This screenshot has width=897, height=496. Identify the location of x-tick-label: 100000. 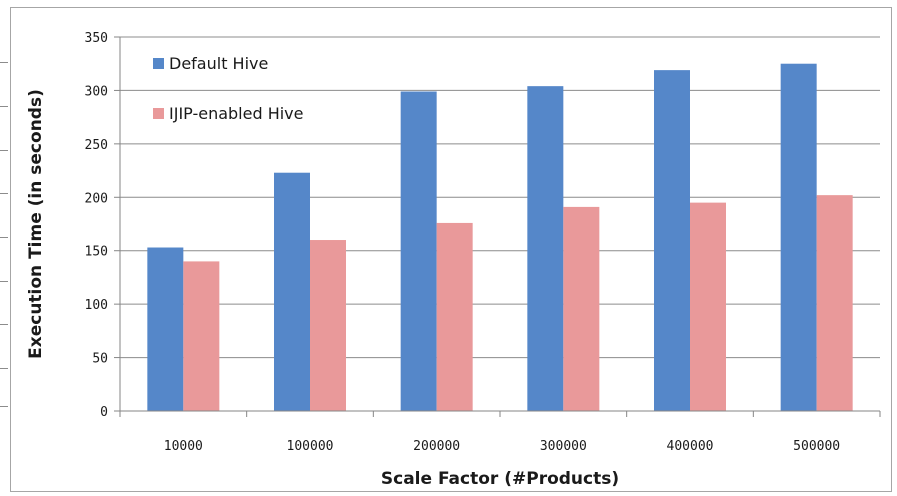
(310, 446).